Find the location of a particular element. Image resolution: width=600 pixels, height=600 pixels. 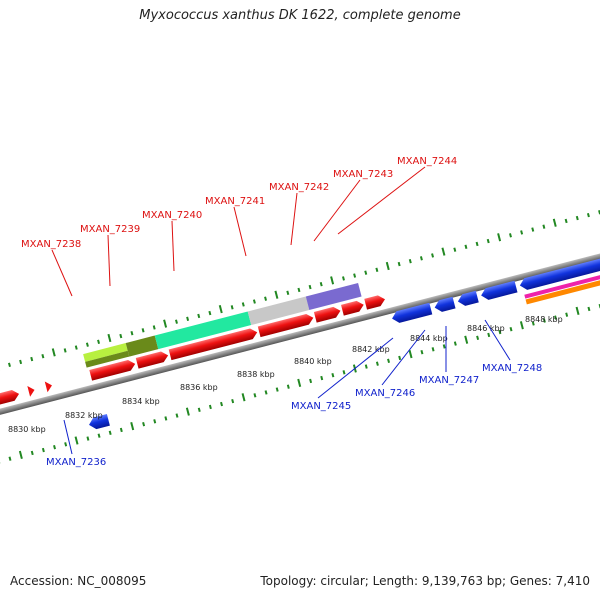

forward-genes is located at coordinates (193, 350).